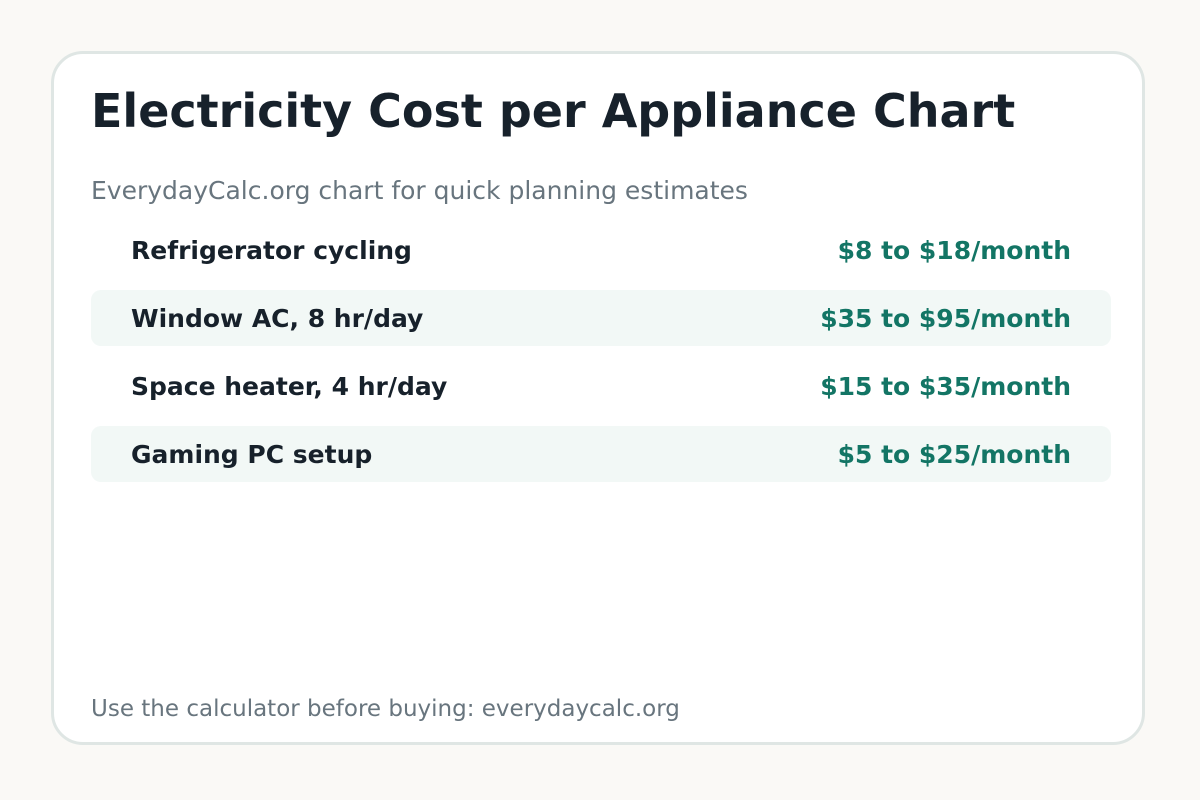 The width and height of the screenshot is (1200, 800). Describe the element at coordinates (252, 454) in the screenshot. I see `appliance-label: Gaming PC setup` at that location.